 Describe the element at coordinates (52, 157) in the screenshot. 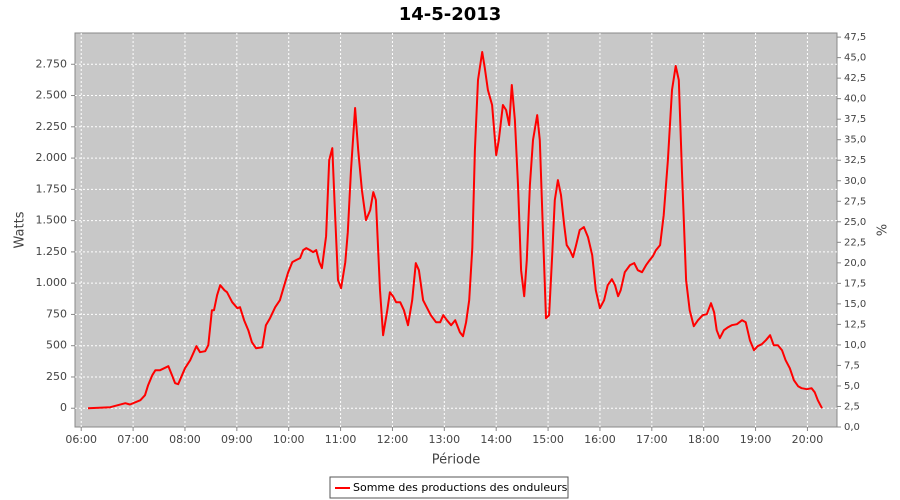

I see `y-tick-label: 2.000` at that location.